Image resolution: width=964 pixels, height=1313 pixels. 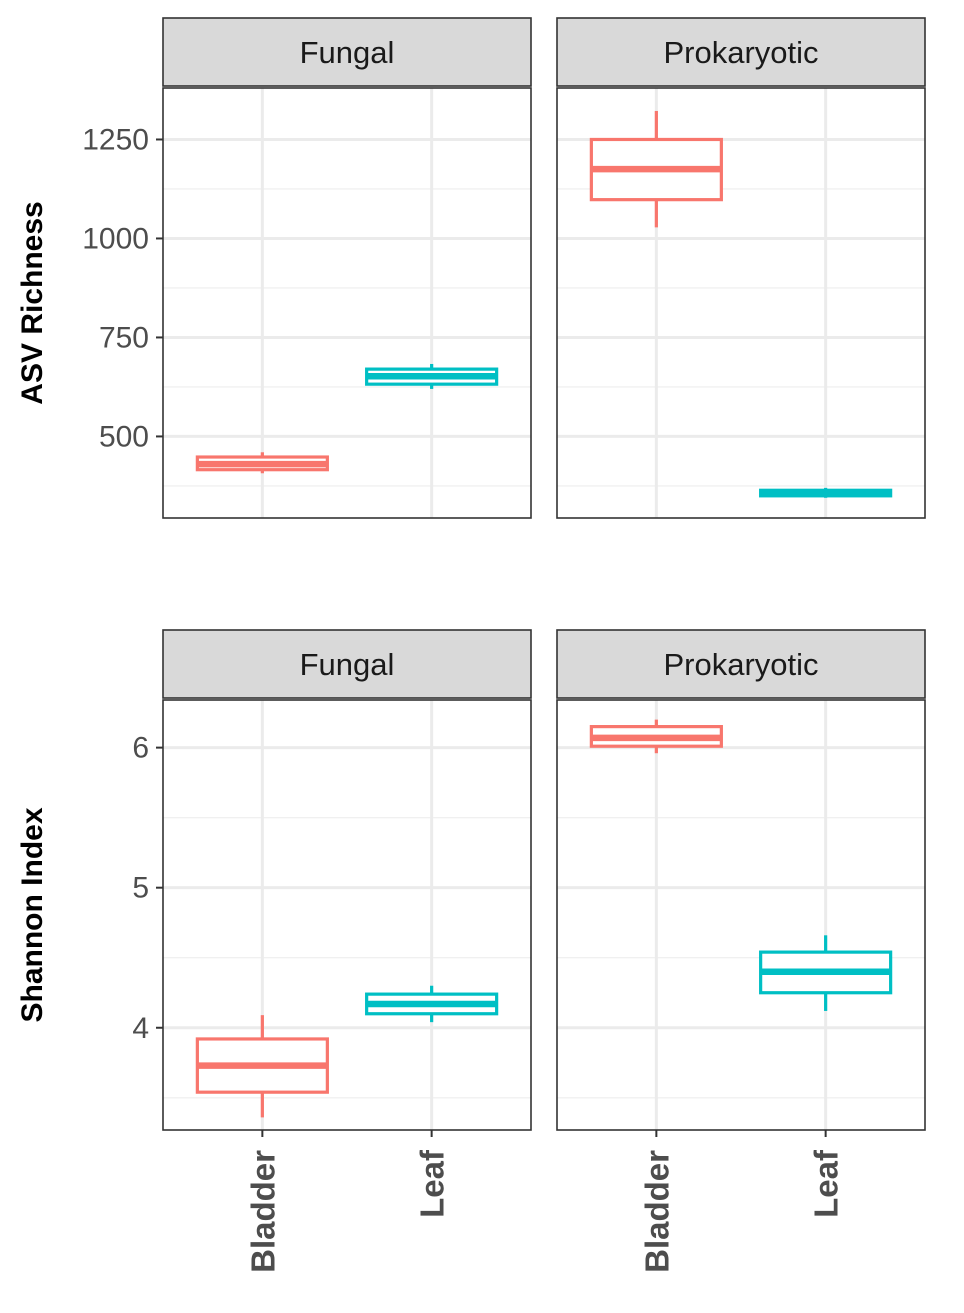 I want to click on shannon-prokaryotic-panel-background, so click(x=741, y=915).